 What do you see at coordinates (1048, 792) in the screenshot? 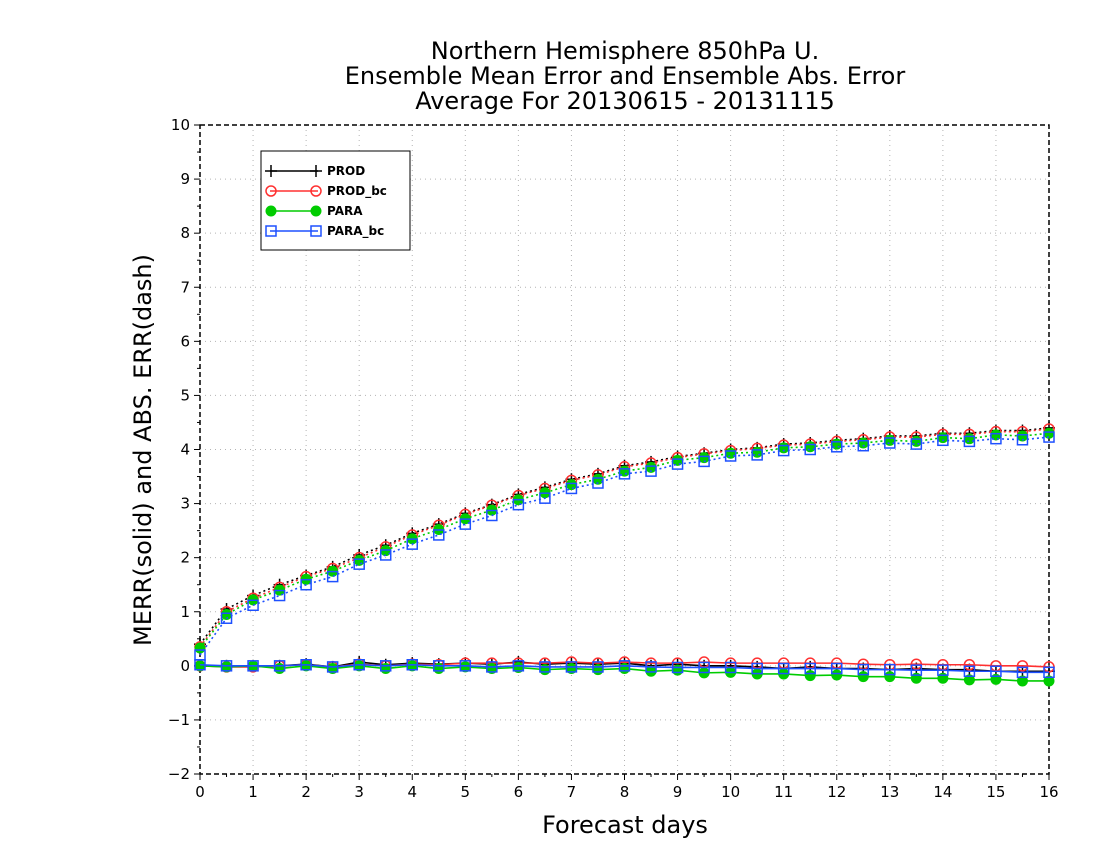
I see `x-tick-label: 16` at bounding box center [1048, 792].